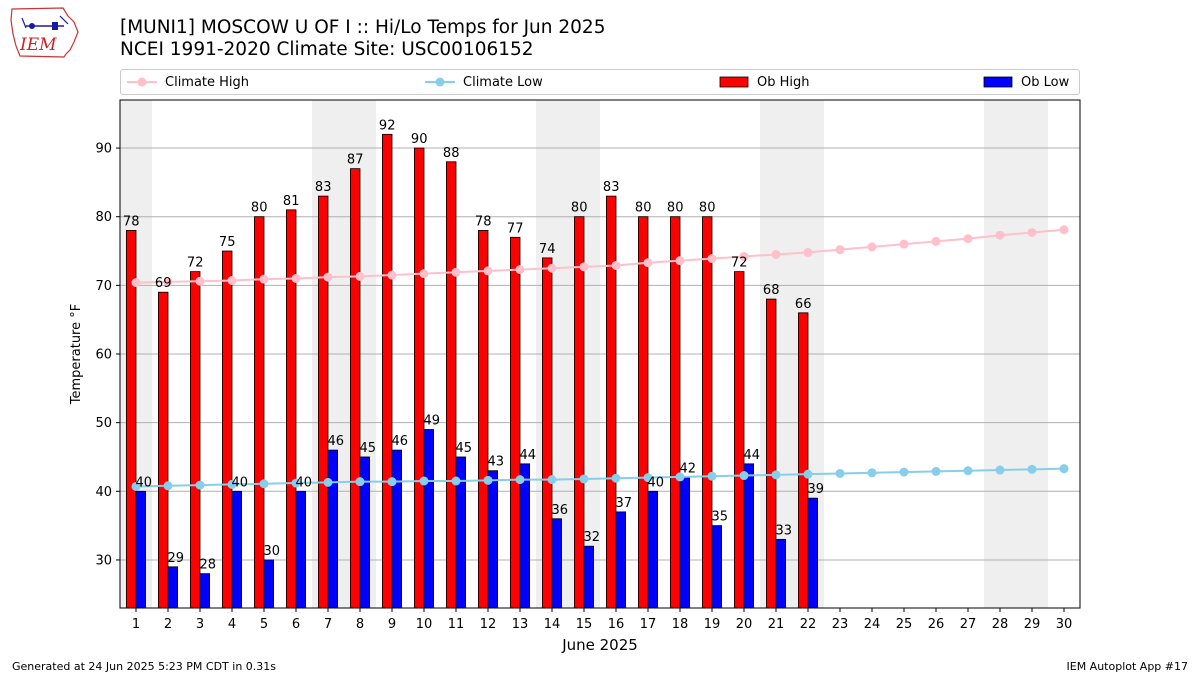 The width and height of the screenshot is (1200, 675). Describe the element at coordinates (803, 304) in the screenshot. I see `ob-high-label: 66` at that location.